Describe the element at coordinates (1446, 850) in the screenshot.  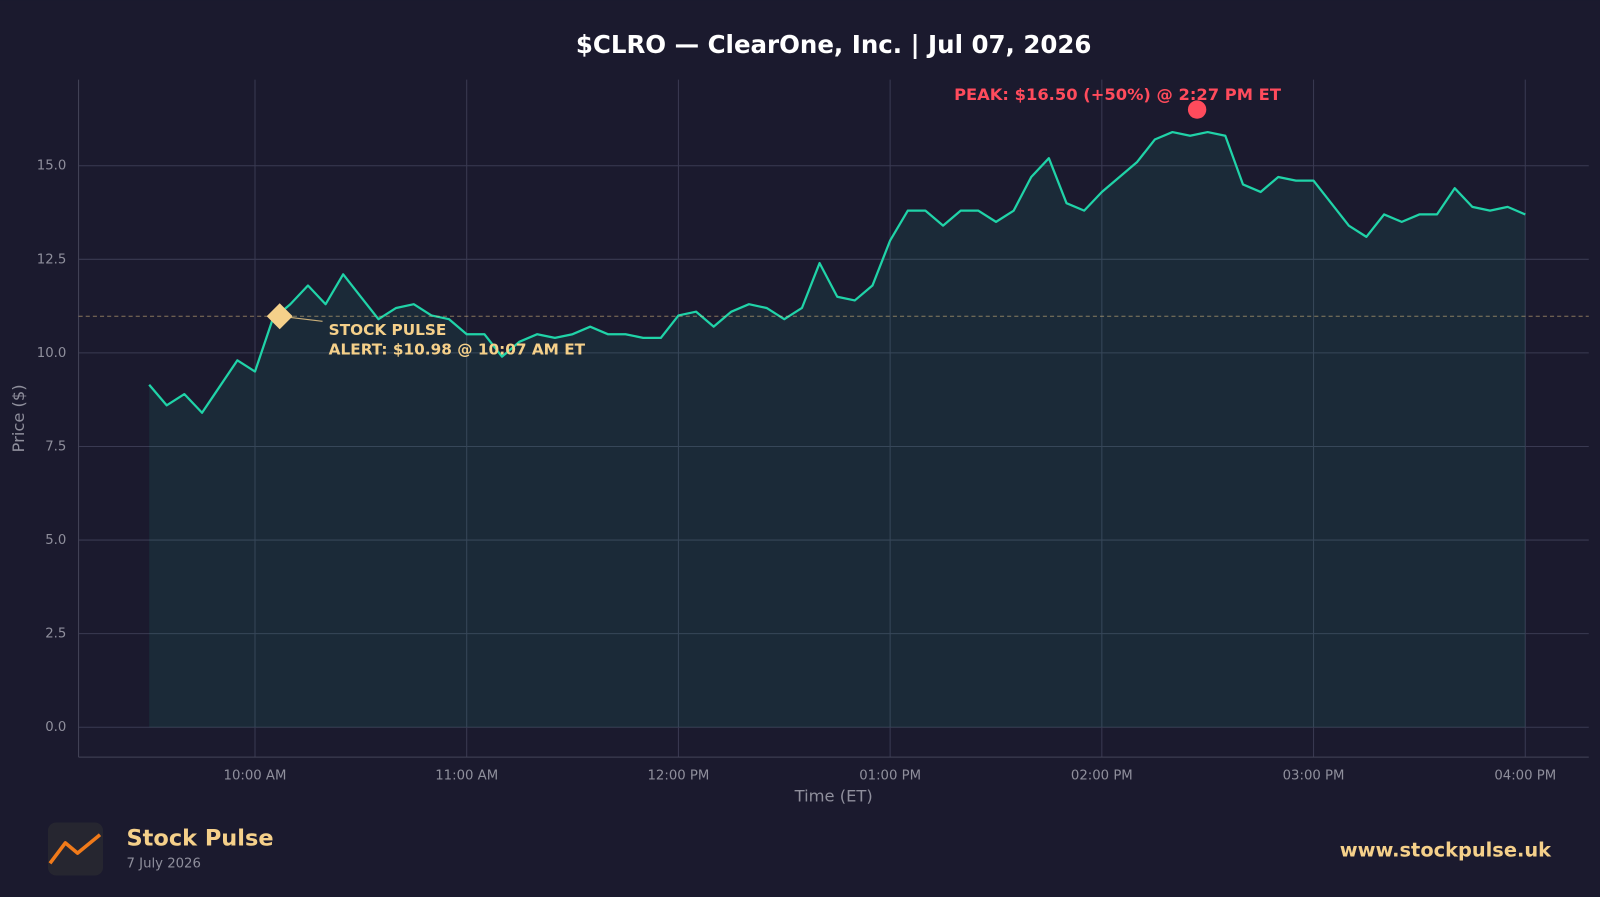
I see `site-url: www.stockpulse.uk` at that location.